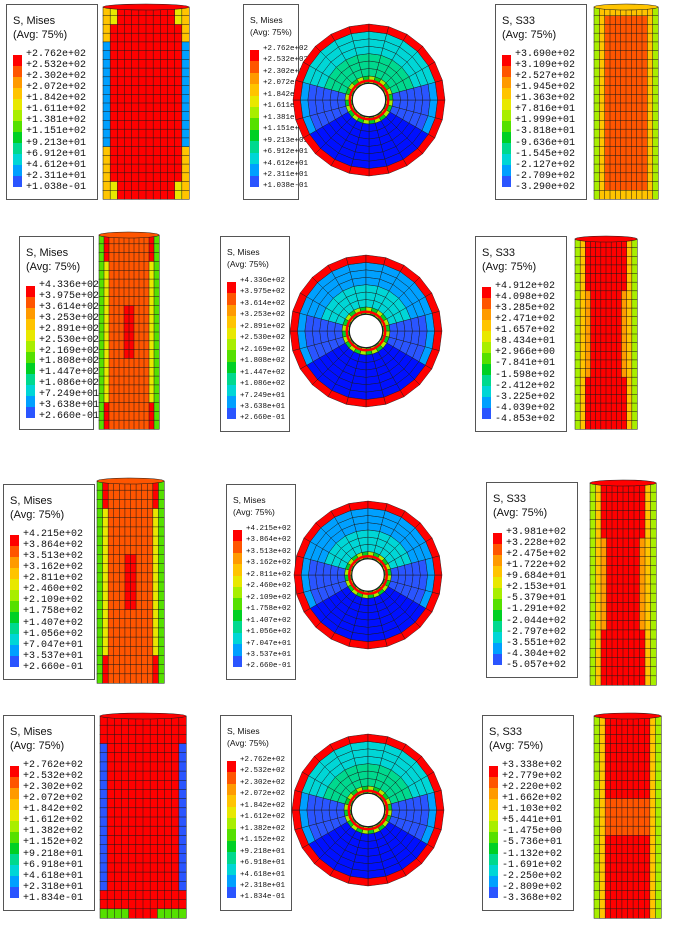 The image size is (685, 926). Describe the element at coordinates (53, 799) in the screenshot. I see `legend-value: +2.072e+02` at that location.